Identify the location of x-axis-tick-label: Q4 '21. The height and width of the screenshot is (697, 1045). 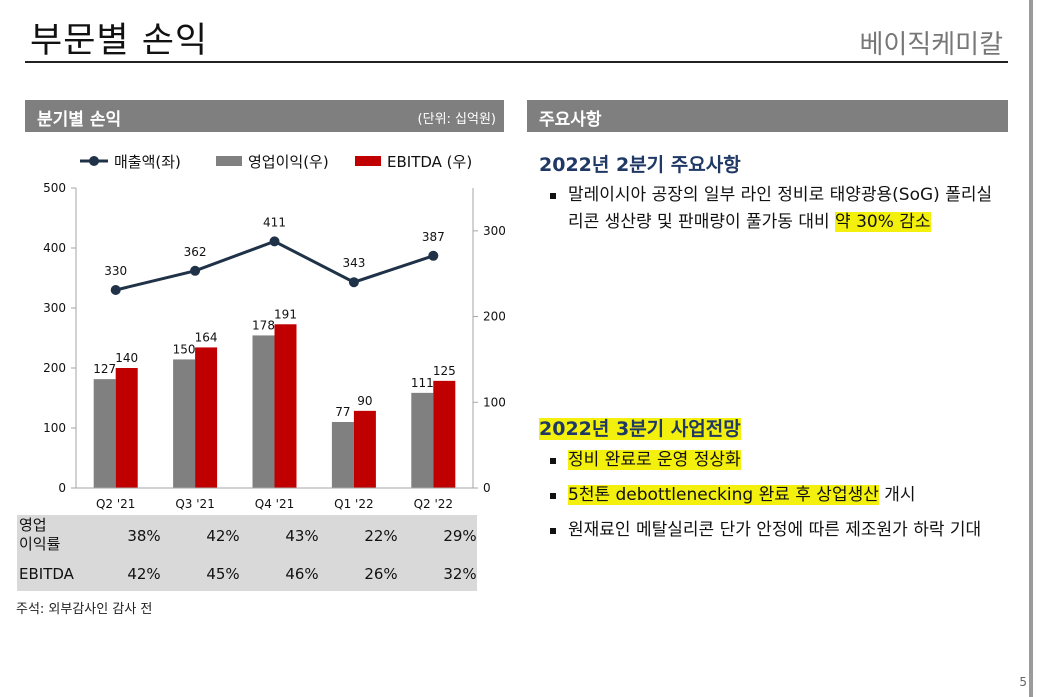
(274, 504).